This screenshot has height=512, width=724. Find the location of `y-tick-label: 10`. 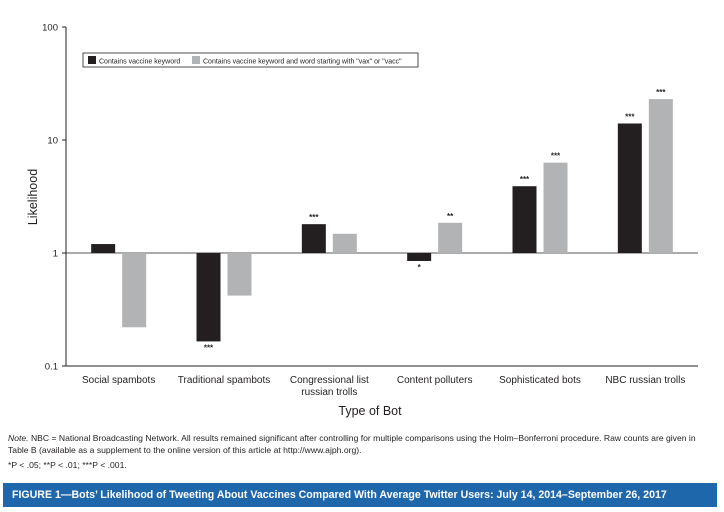

y-tick-label: 10 is located at coordinates (52, 141).